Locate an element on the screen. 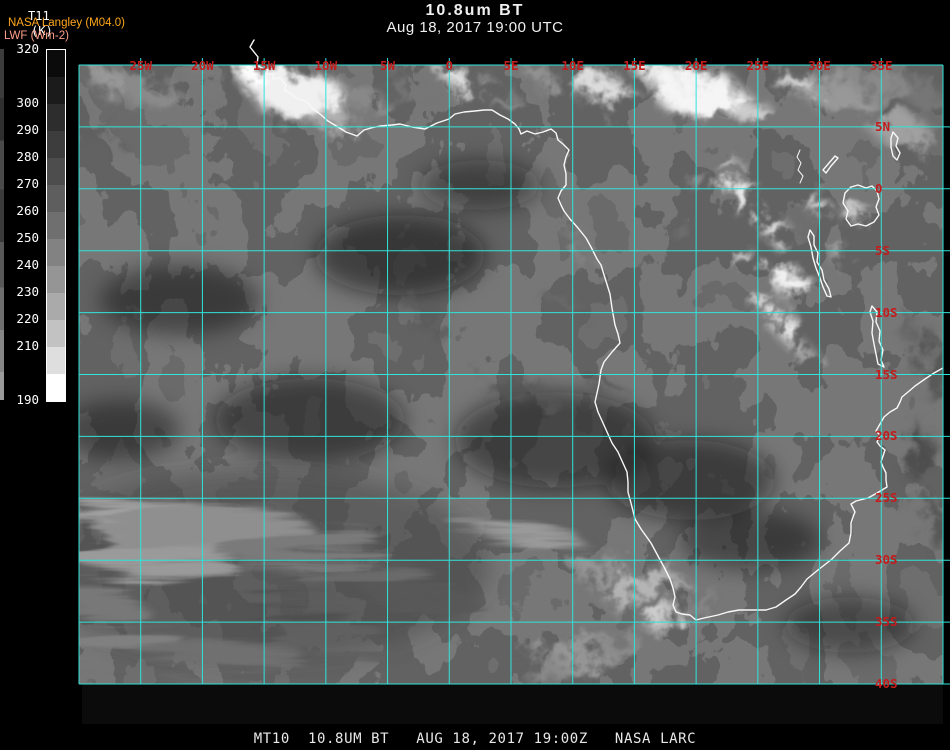  longitude-label: 0 is located at coordinates (449, 65).